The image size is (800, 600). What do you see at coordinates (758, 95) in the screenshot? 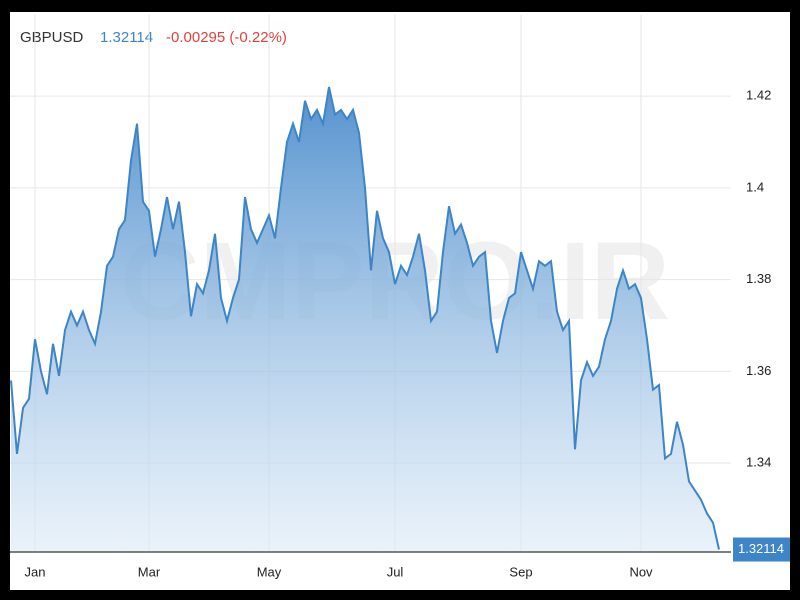
I see `y-tick-label: 1.42` at bounding box center [758, 95].